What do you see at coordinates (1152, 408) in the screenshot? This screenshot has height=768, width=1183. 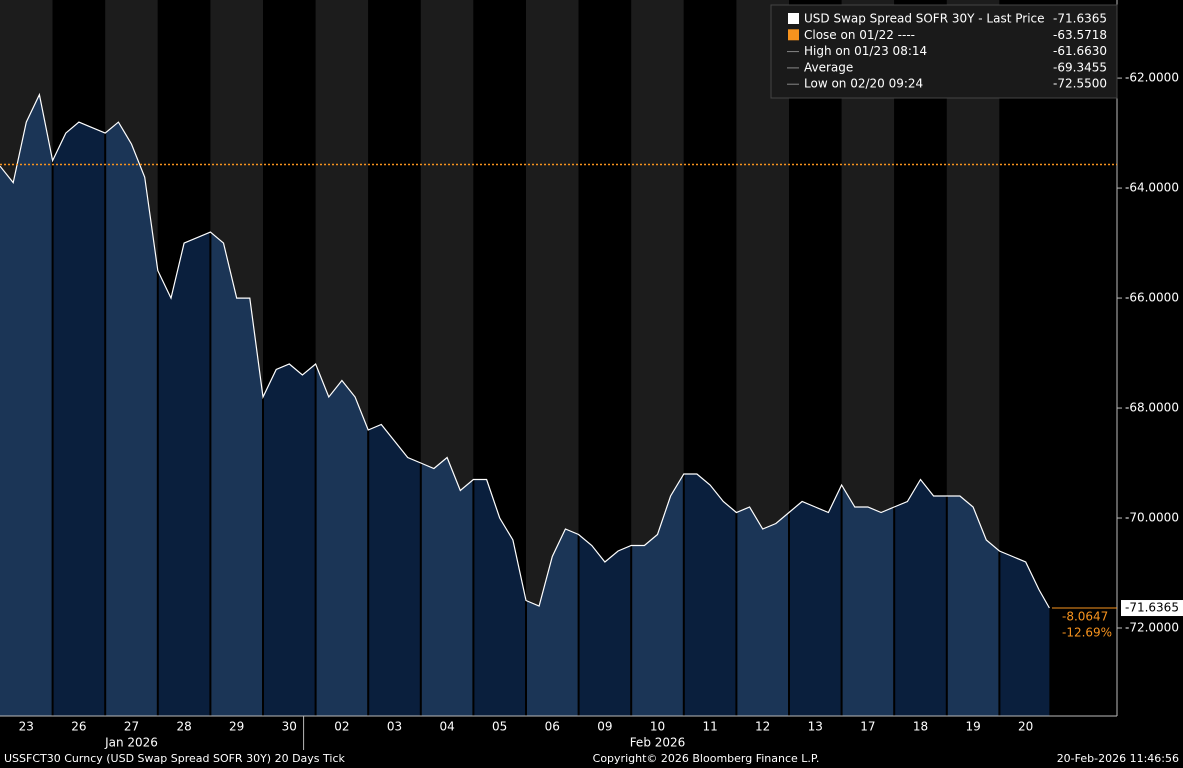 I see `y-tick-label: -68.0000` at bounding box center [1152, 408].